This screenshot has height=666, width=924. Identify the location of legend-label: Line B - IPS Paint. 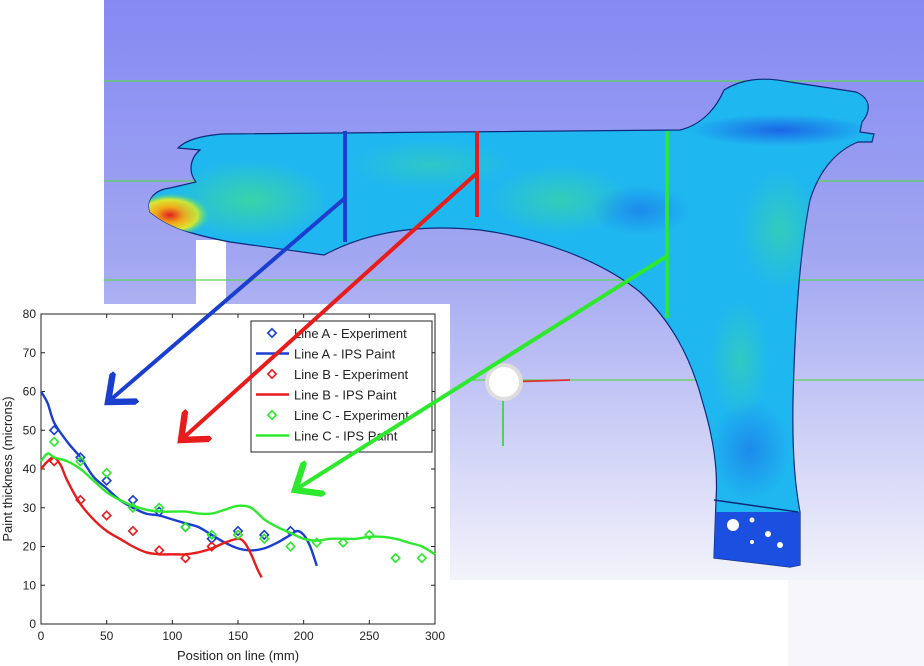
(345, 395).